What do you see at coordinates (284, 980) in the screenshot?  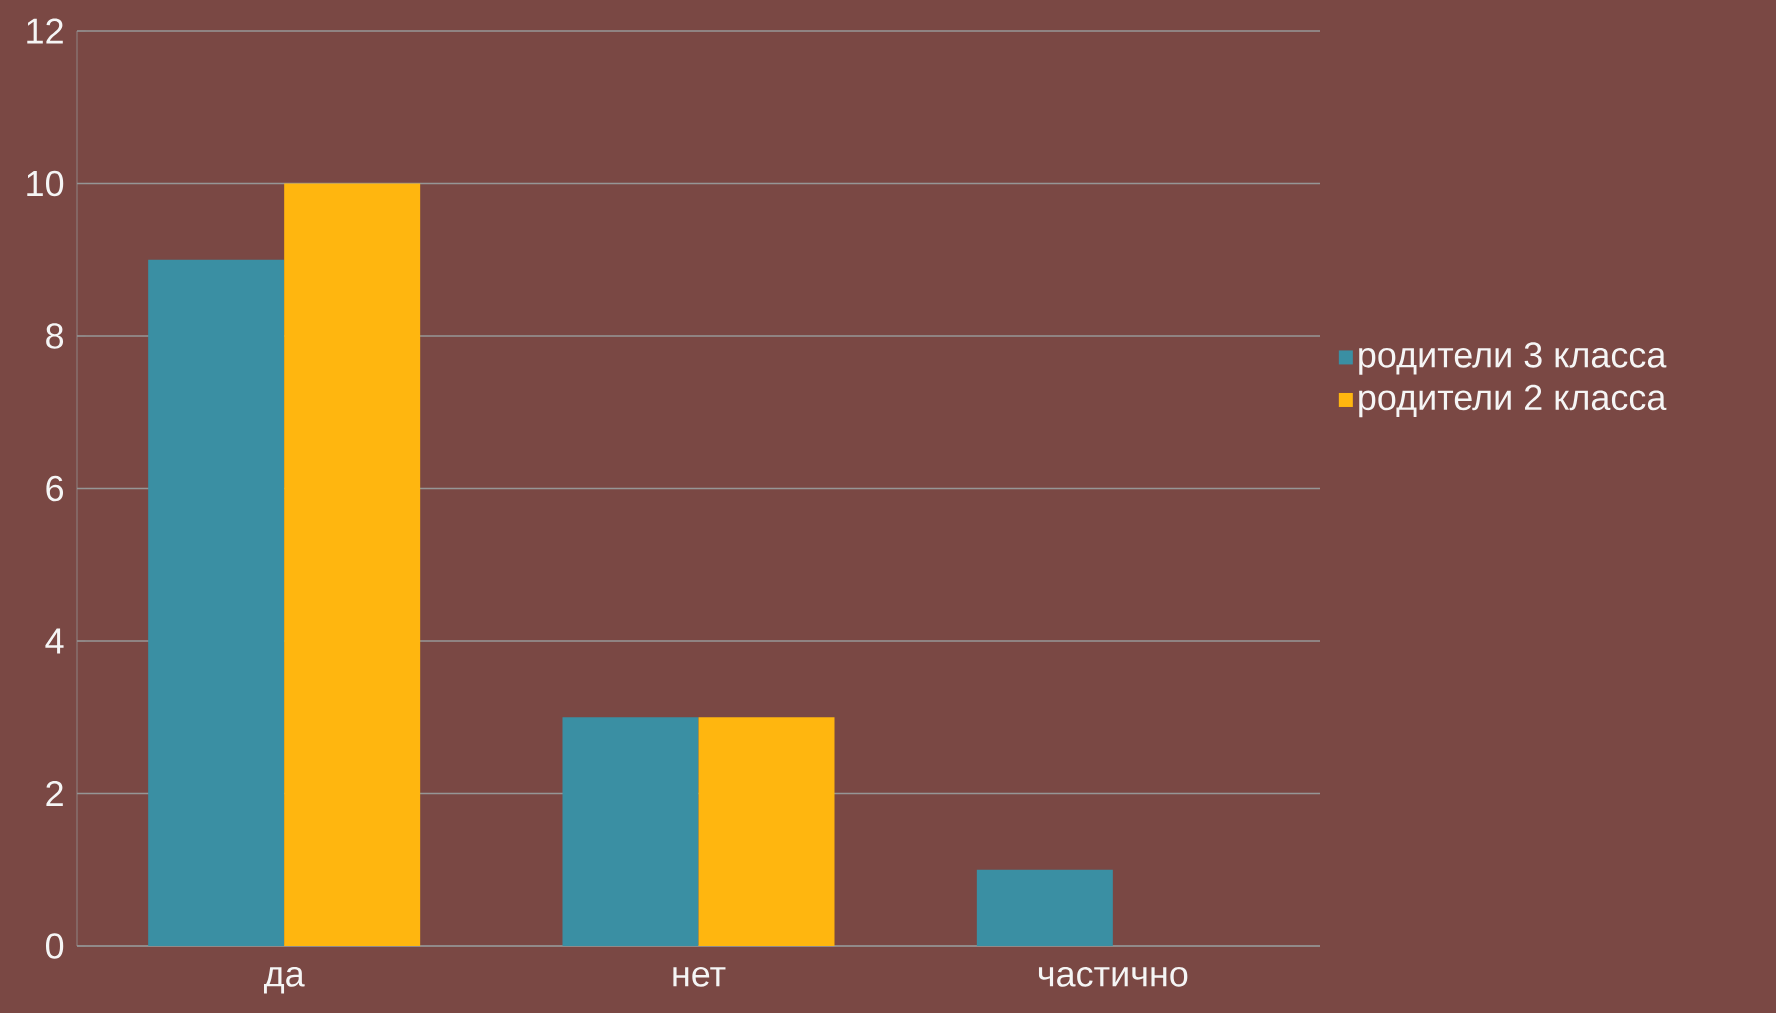 I see `x-tick-label: да` at bounding box center [284, 980].